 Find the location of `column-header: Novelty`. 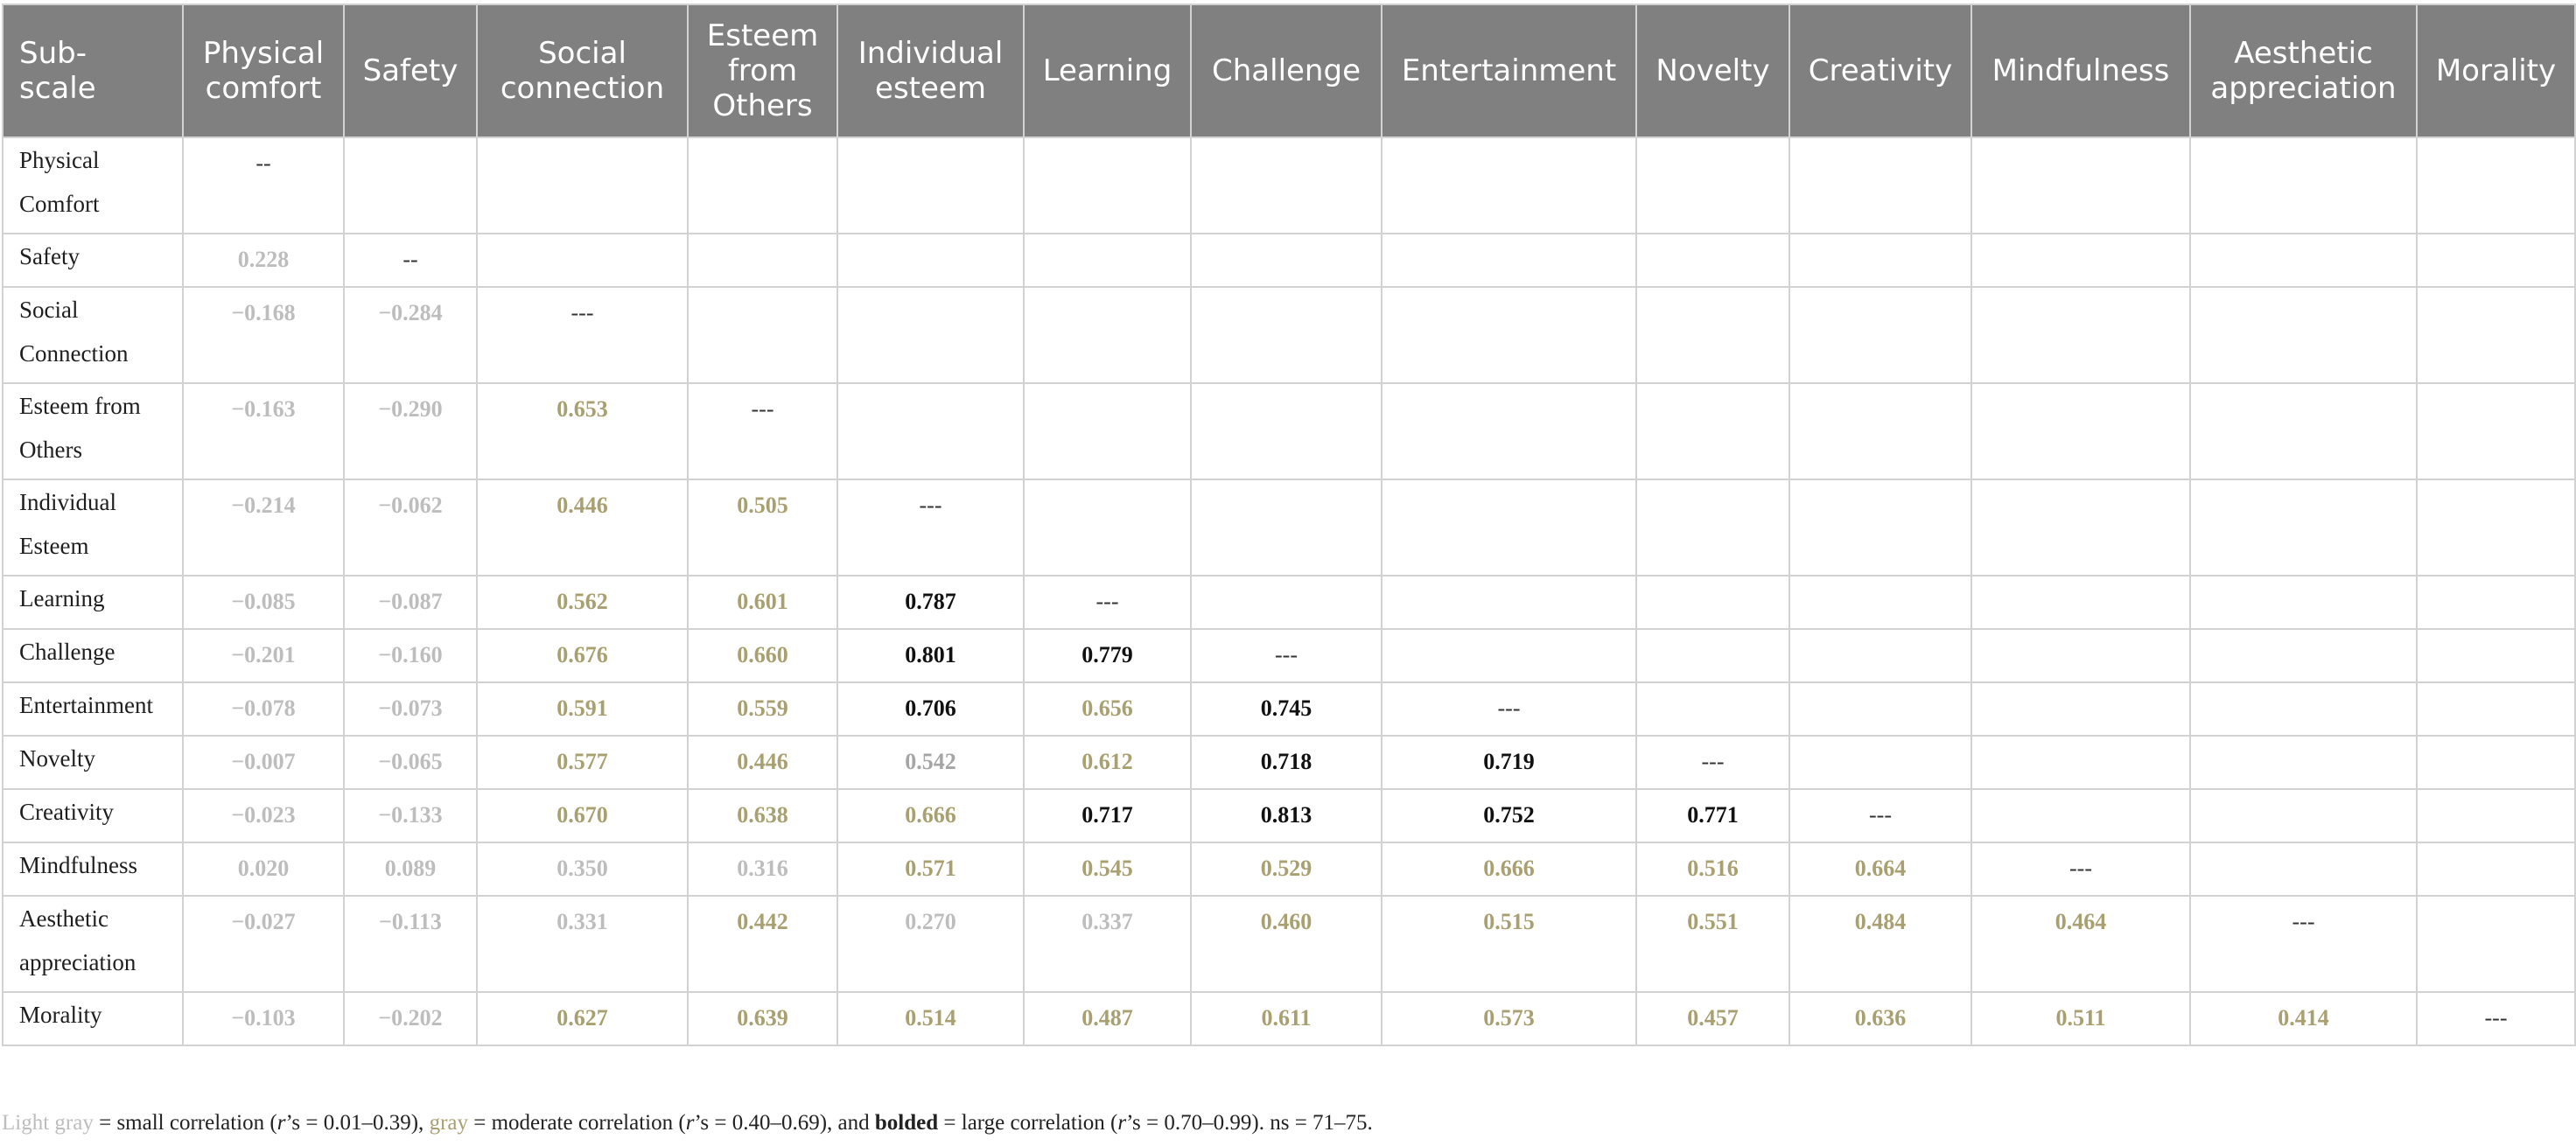

column-header: Novelty is located at coordinates (1712, 70).